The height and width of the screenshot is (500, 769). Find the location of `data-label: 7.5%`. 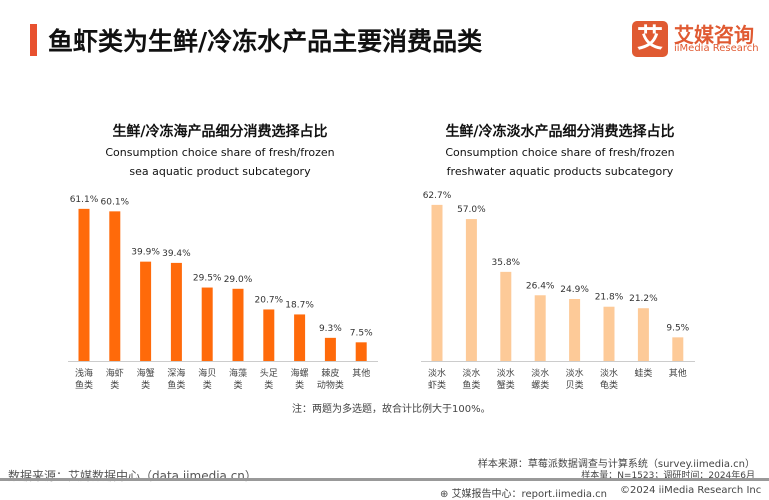

data-label: 7.5% is located at coordinates (361, 333).